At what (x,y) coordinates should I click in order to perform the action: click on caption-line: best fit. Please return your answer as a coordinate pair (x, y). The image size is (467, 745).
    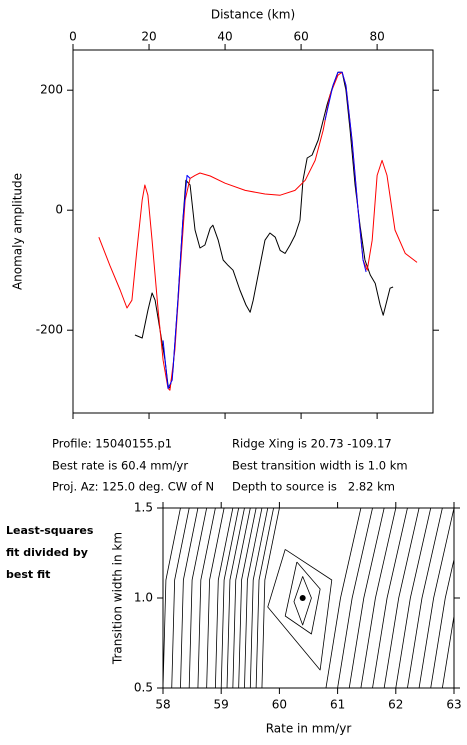
    Looking at the image, I should click on (28, 574).